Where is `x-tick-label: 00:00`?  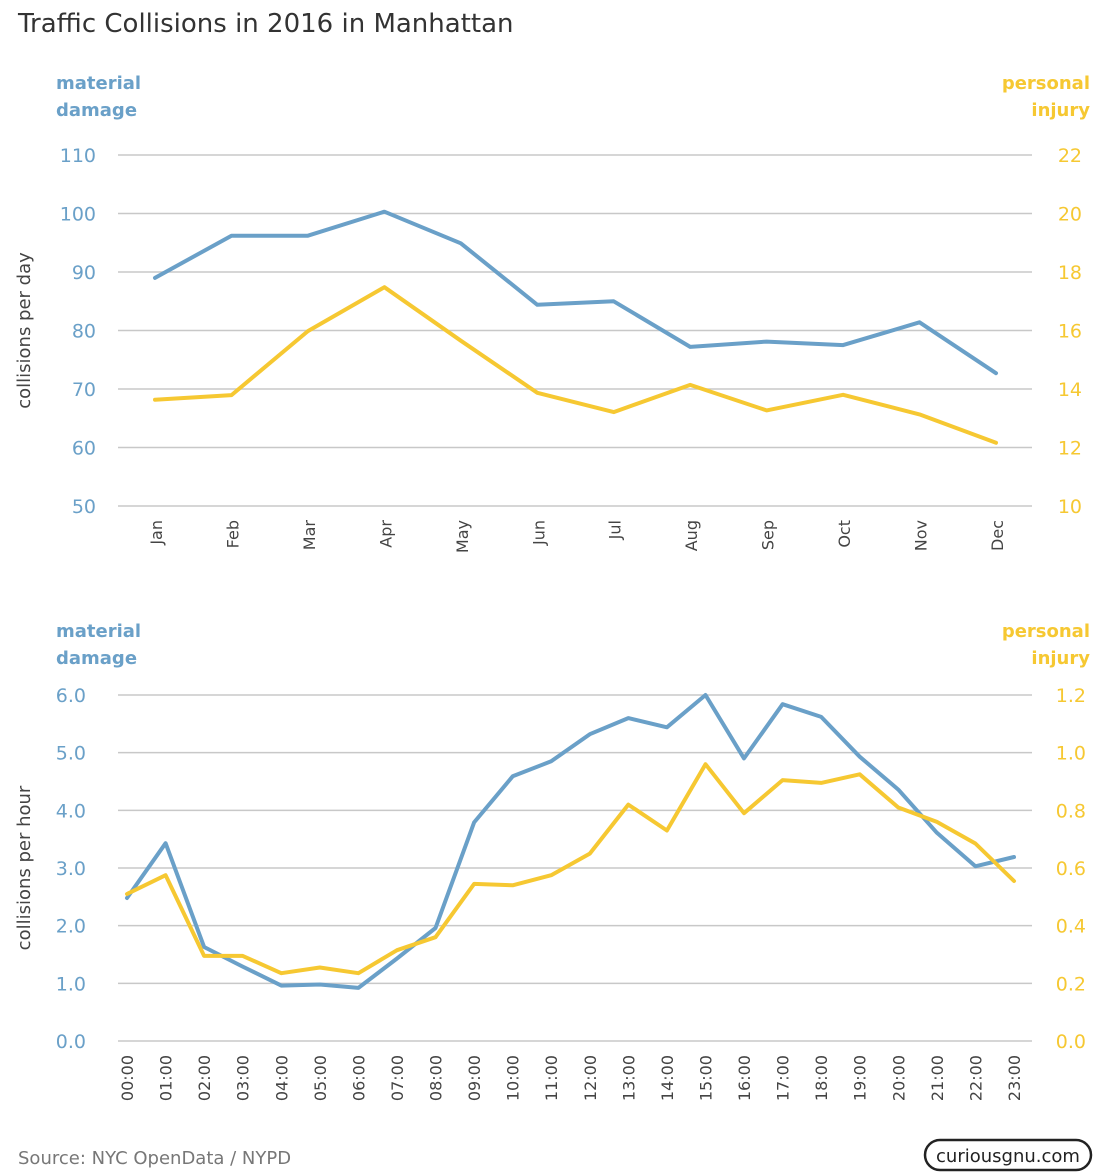 x-tick-label: 00:00 is located at coordinates (127, 1078).